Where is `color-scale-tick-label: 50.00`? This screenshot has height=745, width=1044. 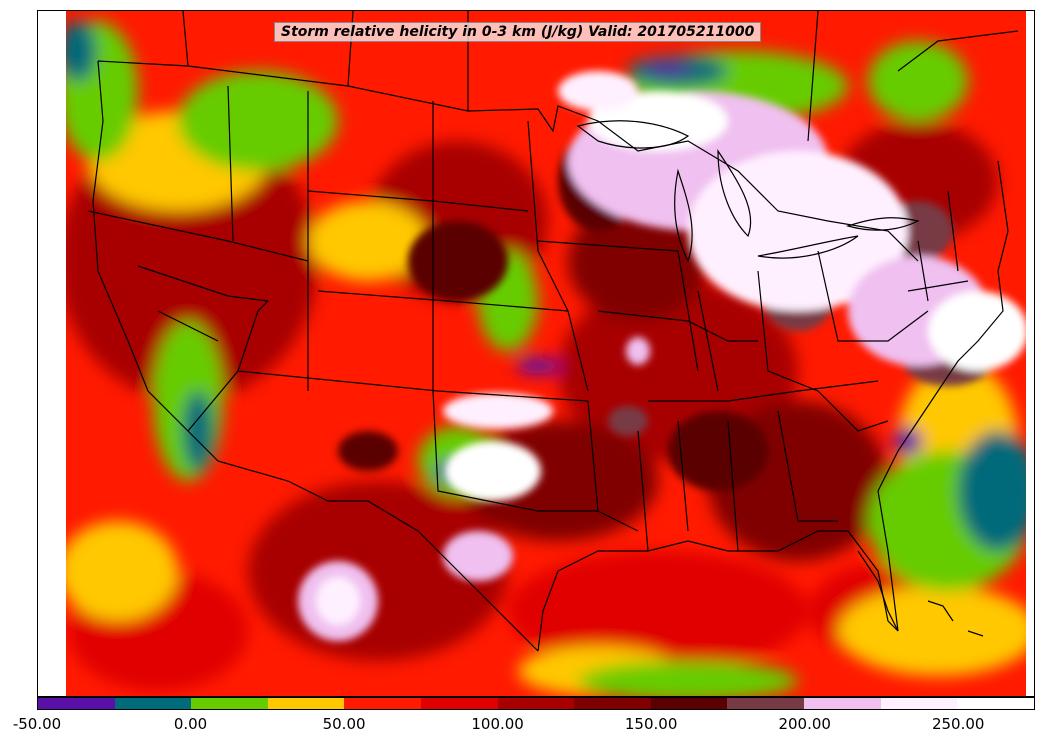 color-scale-tick-label: 50.00 is located at coordinates (344, 724).